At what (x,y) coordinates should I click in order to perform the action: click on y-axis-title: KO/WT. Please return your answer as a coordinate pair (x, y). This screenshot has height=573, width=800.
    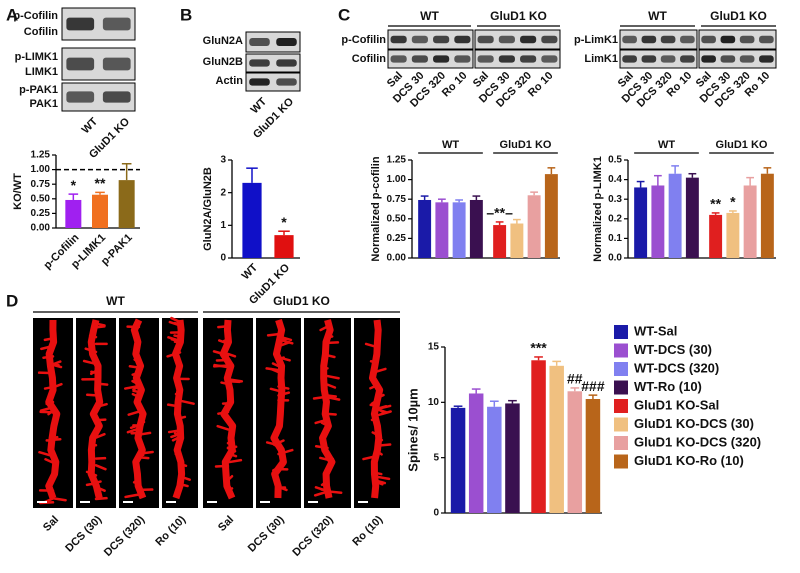
    Looking at the image, I should click on (18, 191).